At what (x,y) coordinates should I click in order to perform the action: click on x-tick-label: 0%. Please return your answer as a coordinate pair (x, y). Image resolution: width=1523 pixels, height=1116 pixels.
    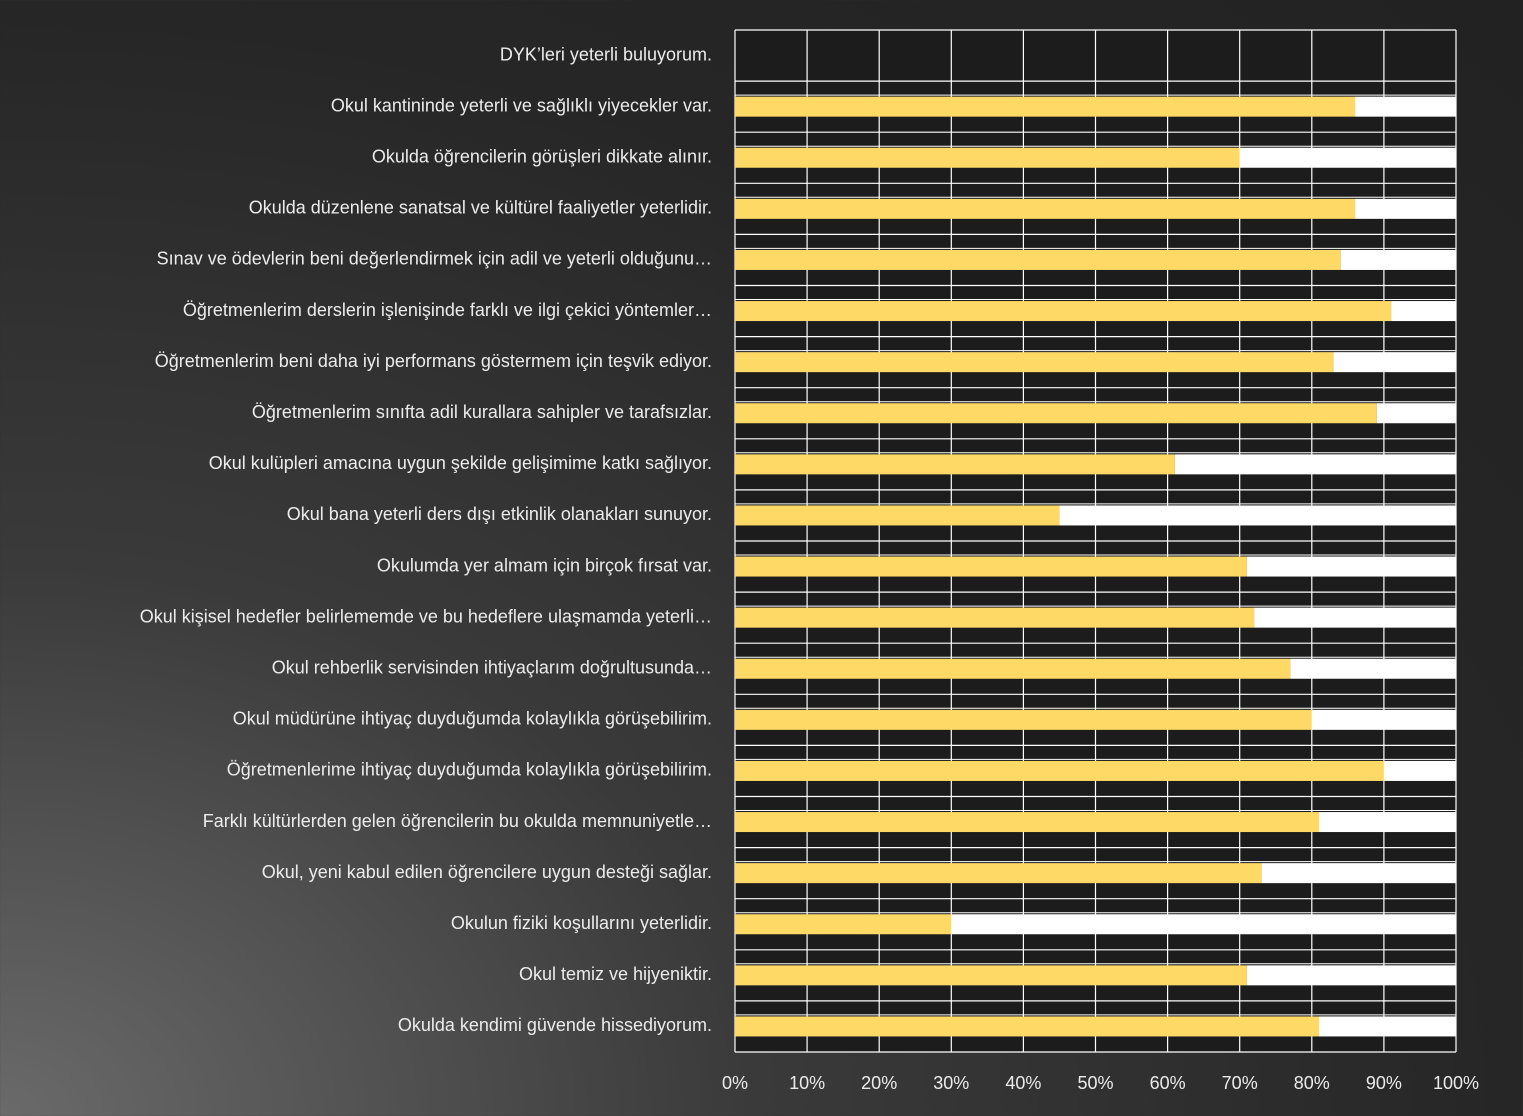
    Looking at the image, I should click on (735, 1083).